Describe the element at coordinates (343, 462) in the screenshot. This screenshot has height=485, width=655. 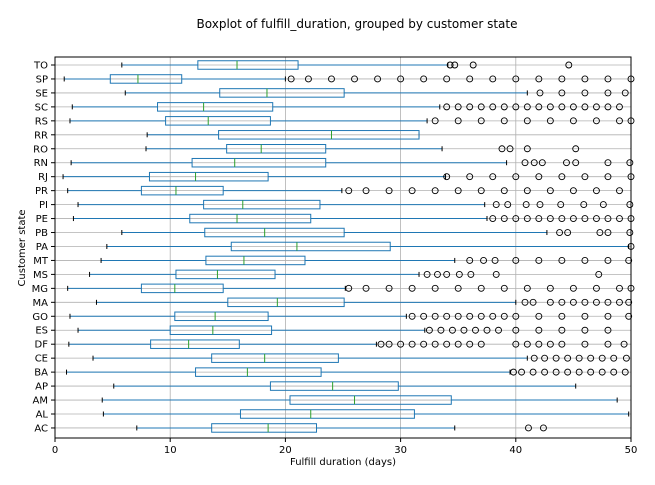
I see `x-axis-label: Fulfill duration (days)` at that location.